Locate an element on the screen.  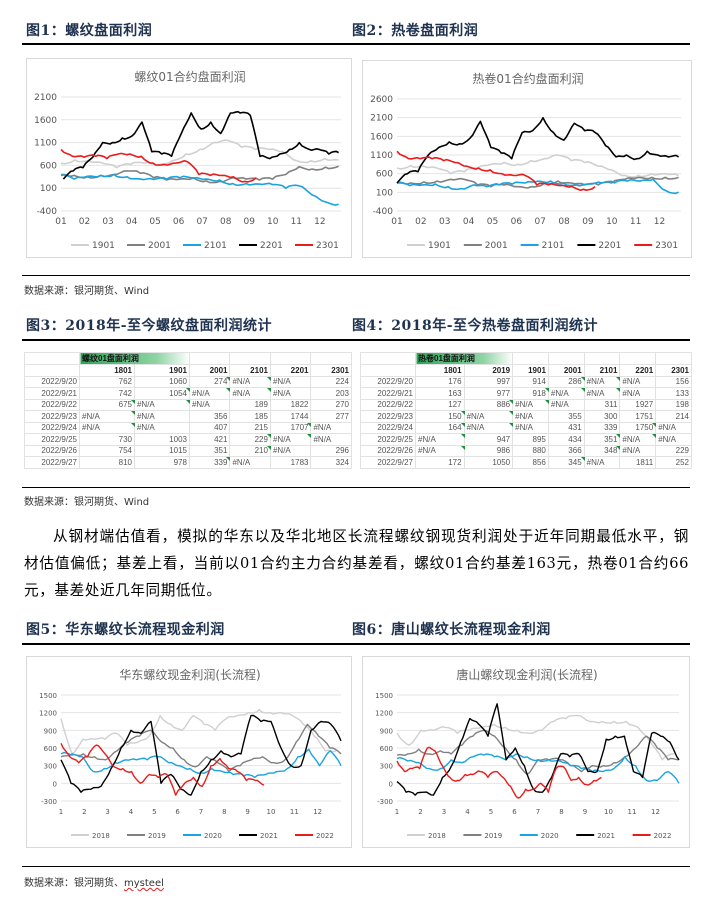
value-cell: 754 is located at coordinates (107, 450).